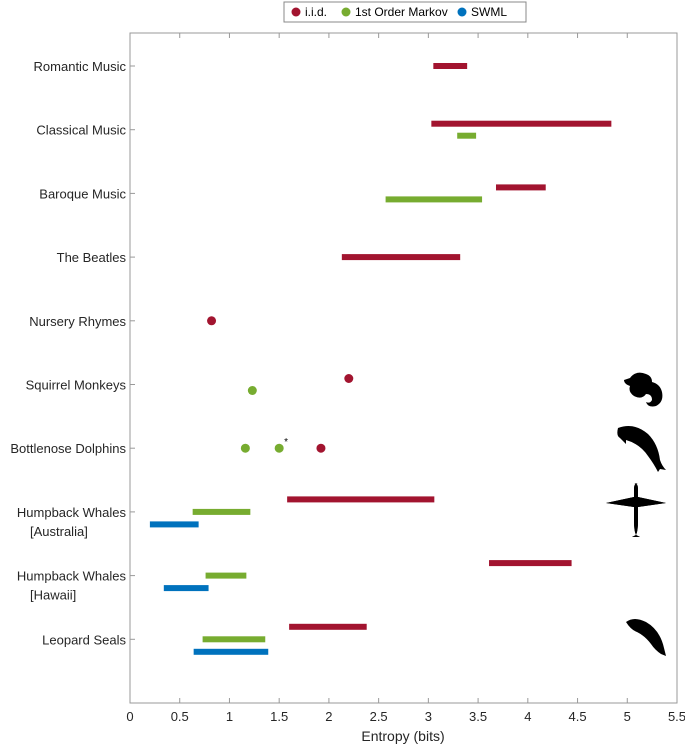 The width and height of the screenshot is (685, 745). I want to click on dolphin-icon, so click(641, 449).